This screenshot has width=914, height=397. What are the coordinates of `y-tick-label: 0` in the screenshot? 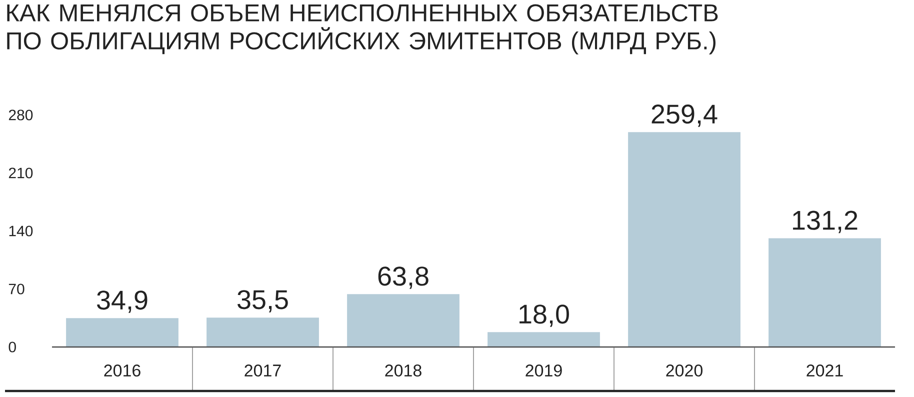 It's located at (12, 347).